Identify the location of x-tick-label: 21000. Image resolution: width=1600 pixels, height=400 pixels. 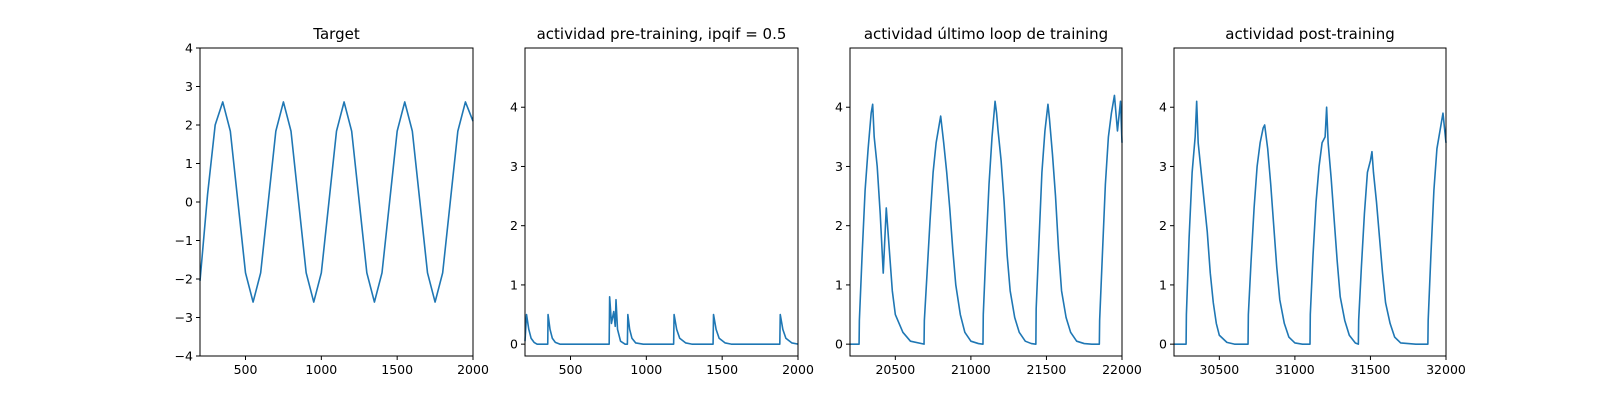
(971, 369).